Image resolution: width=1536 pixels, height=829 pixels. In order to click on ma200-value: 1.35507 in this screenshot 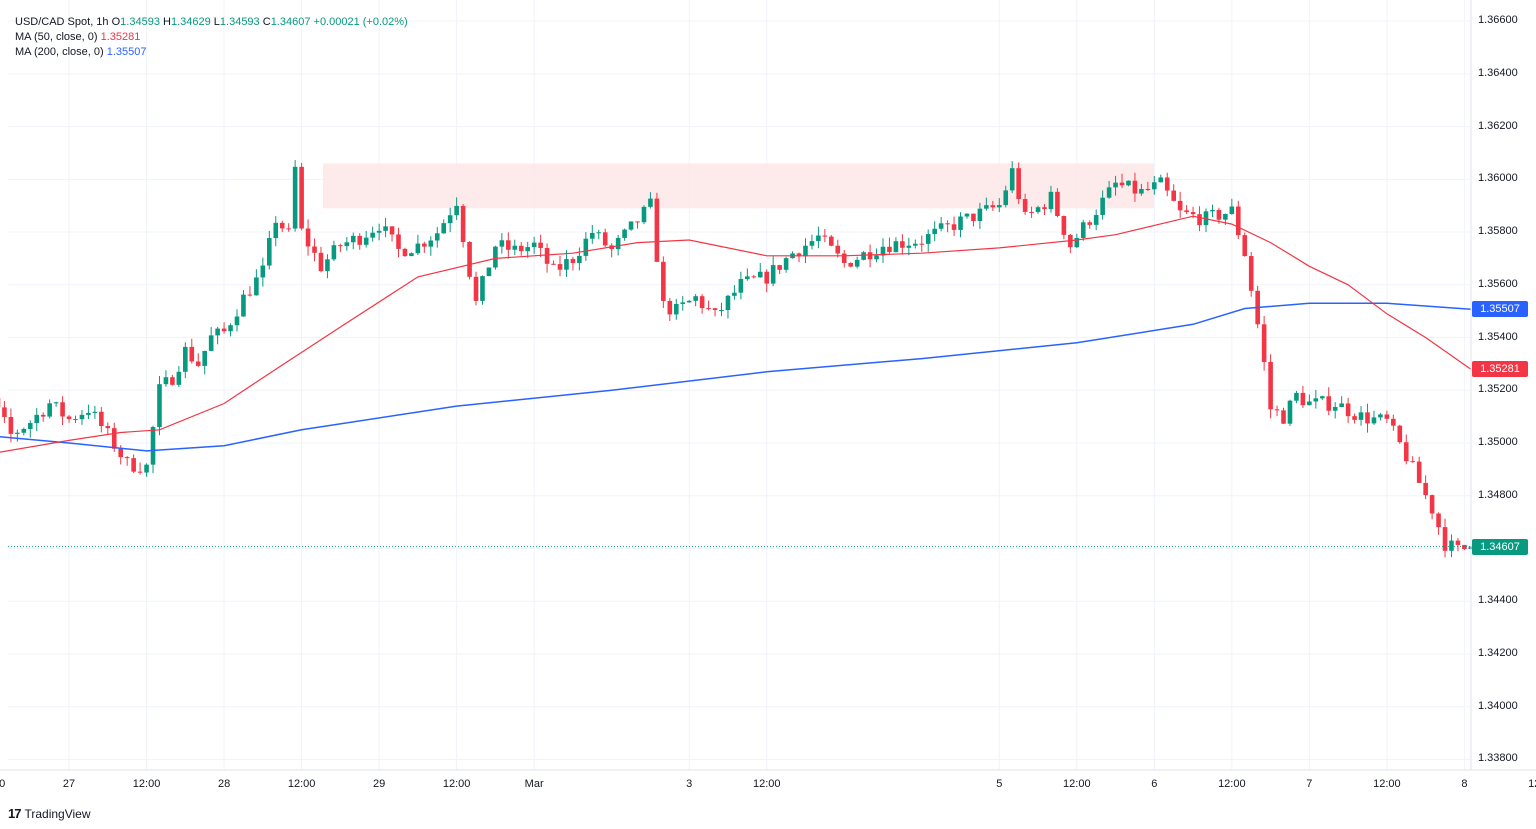, I will do `click(126, 52)`.